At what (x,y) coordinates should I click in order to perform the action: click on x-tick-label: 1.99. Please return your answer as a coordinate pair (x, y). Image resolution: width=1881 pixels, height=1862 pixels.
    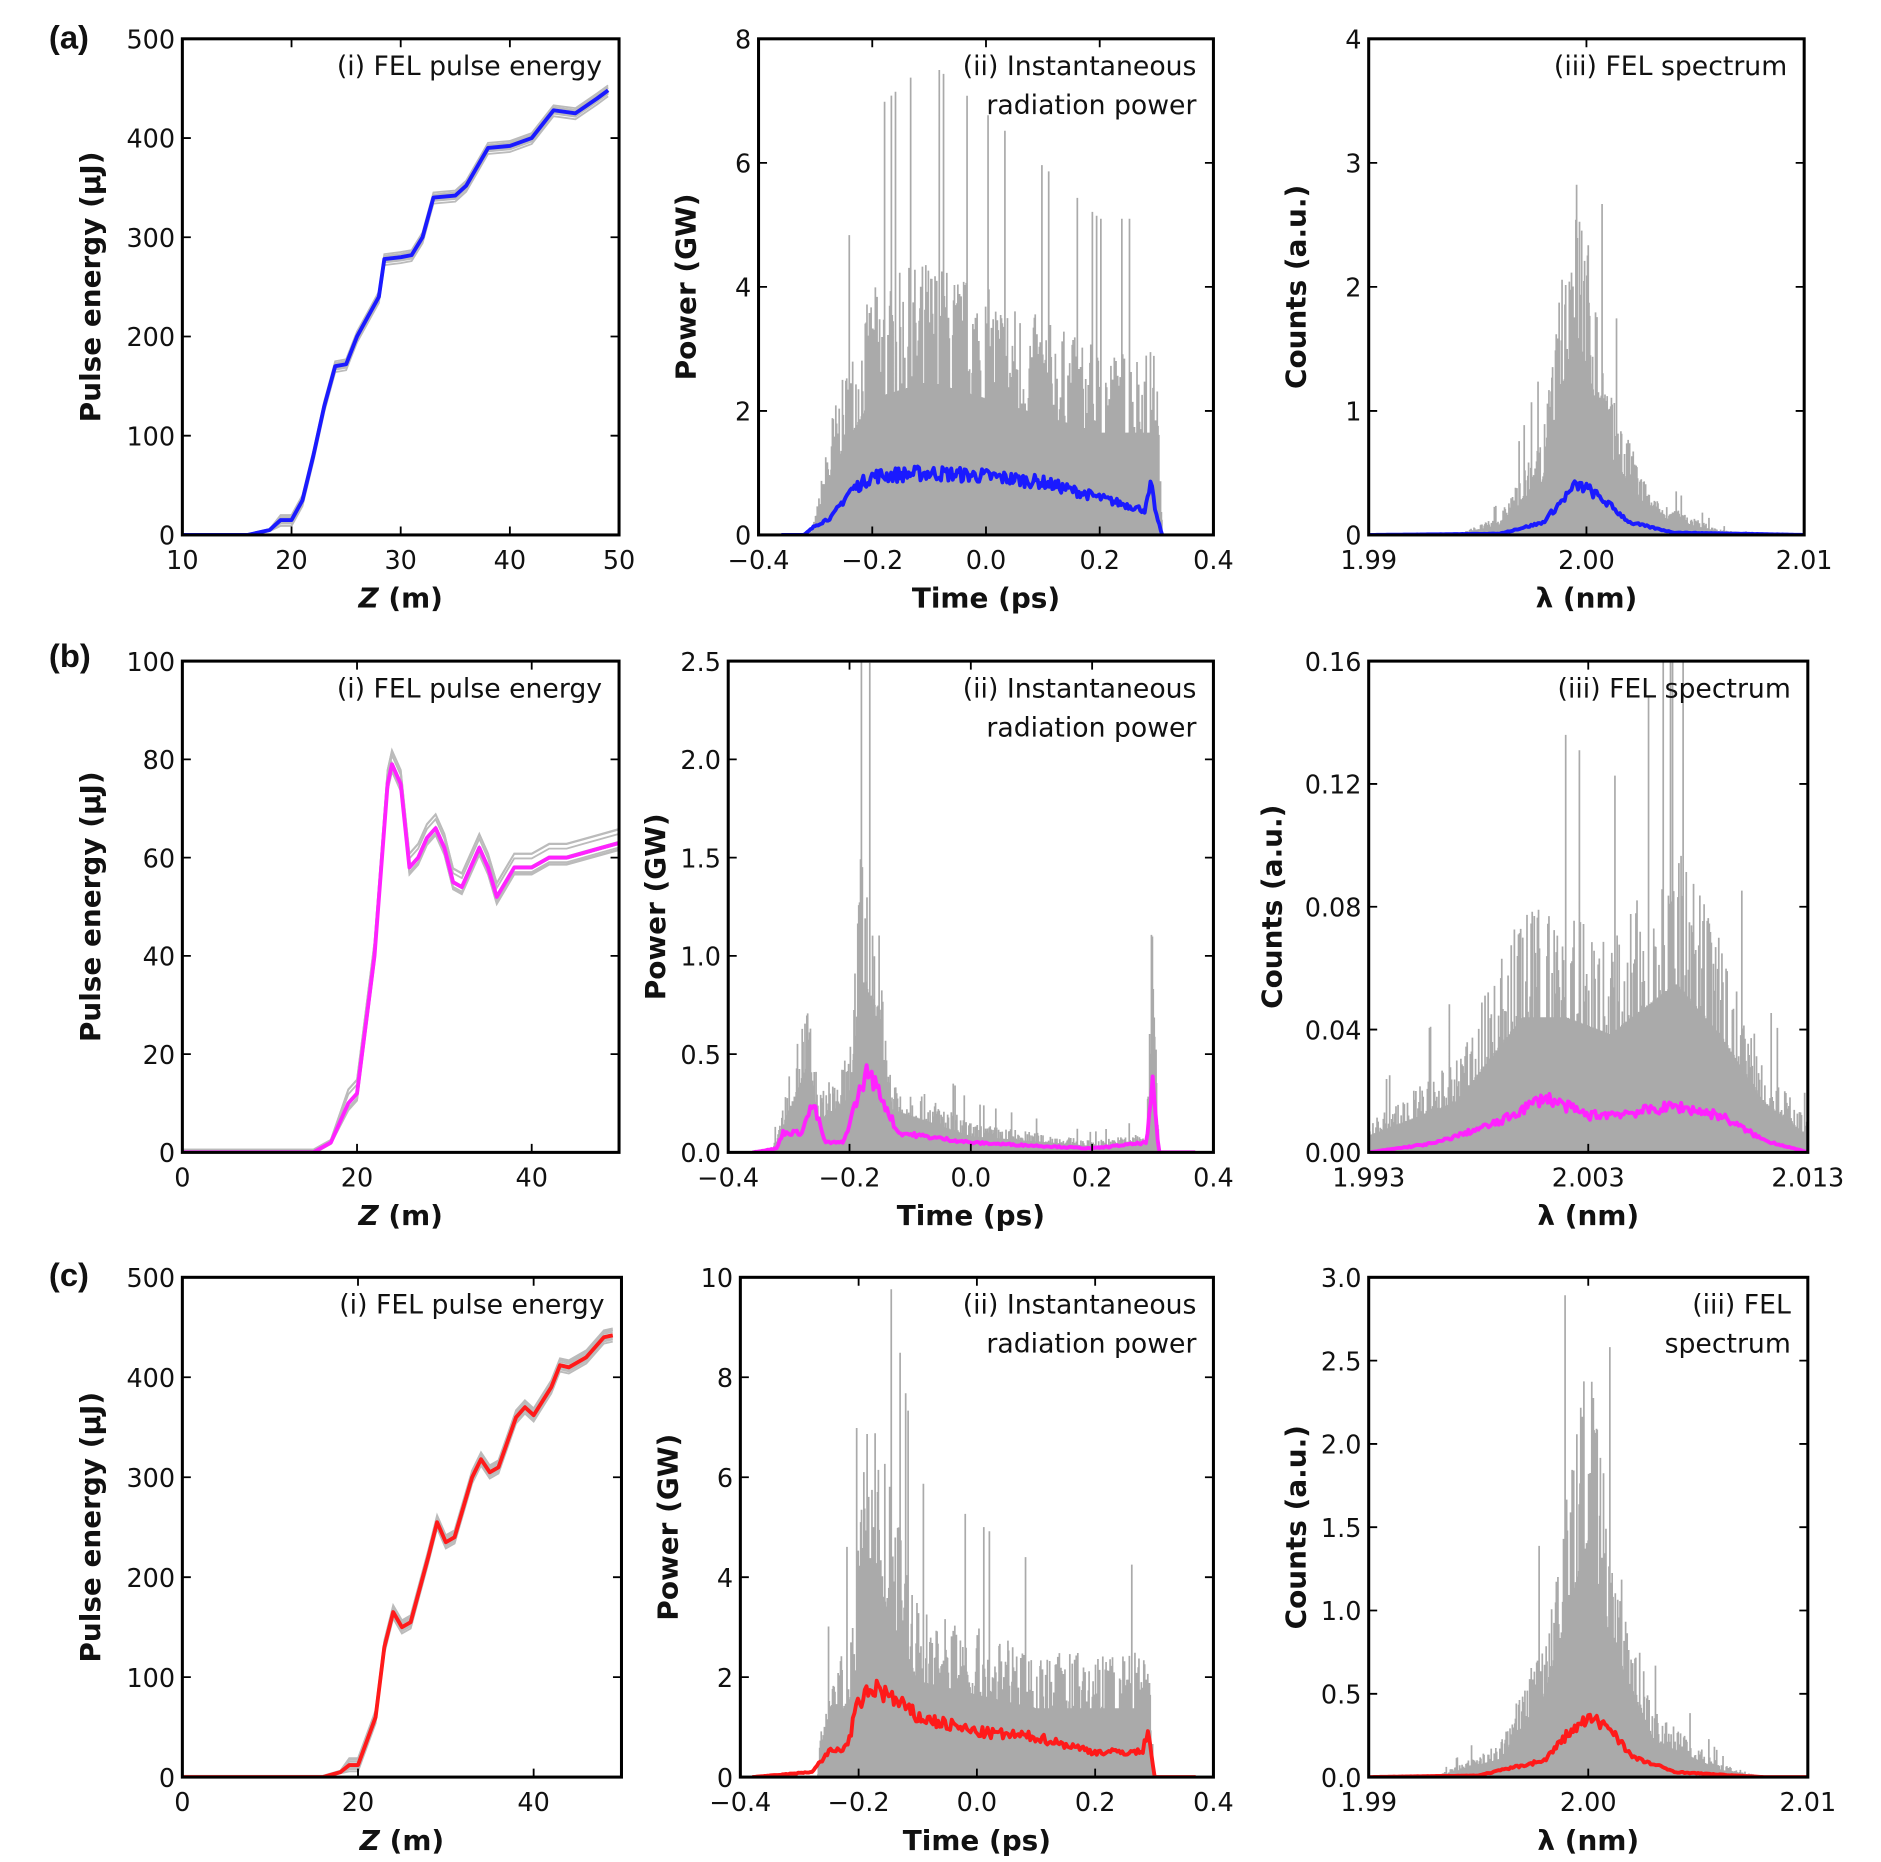
    Looking at the image, I should click on (1368, 1803).